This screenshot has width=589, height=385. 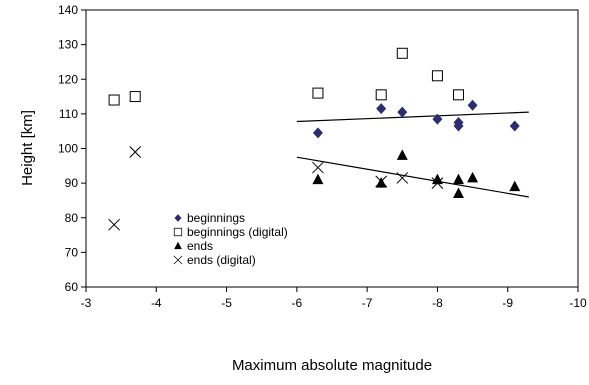 What do you see at coordinates (72, 183) in the screenshot?
I see `y-tick-label: 90` at bounding box center [72, 183].